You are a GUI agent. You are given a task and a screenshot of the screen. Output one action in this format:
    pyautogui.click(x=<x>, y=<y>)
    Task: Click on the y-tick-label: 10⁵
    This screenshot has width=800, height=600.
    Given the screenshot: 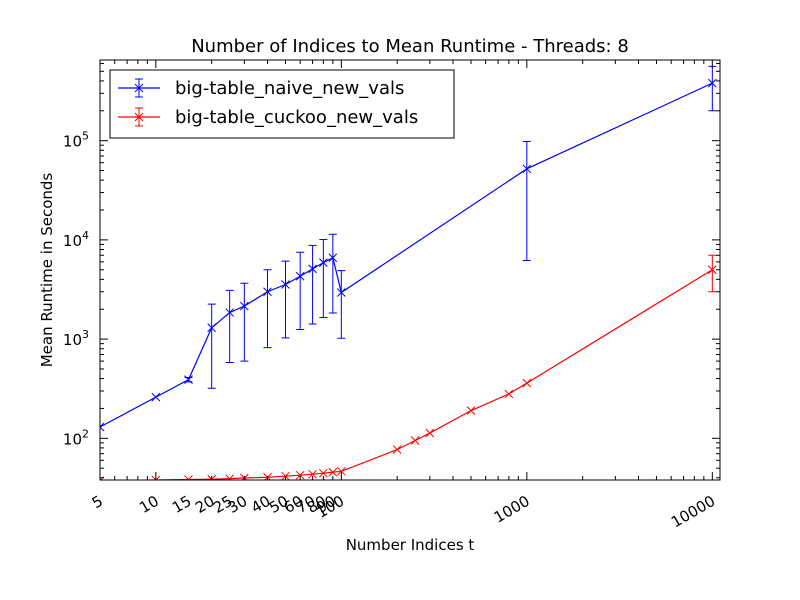 What is the action you would take?
    pyautogui.click(x=76, y=140)
    